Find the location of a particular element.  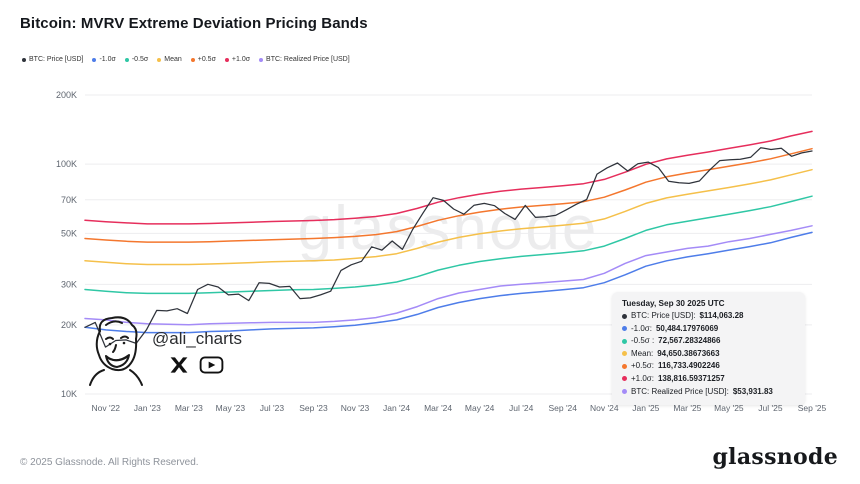

x-logo-icon is located at coordinates (179, 367).